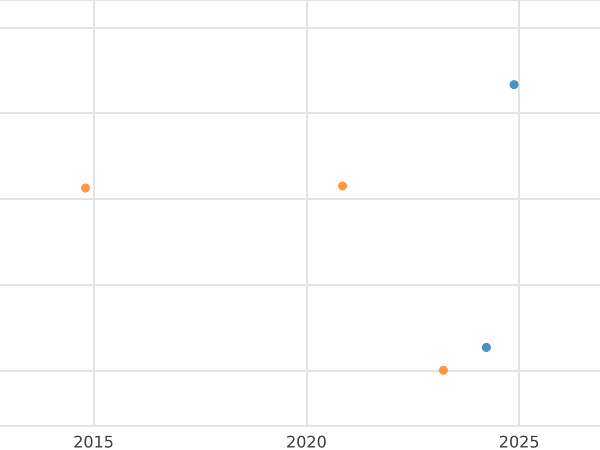 The image size is (600, 450). What do you see at coordinates (306, 441) in the screenshot?
I see `x-tick-label: 2020` at bounding box center [306, 441].